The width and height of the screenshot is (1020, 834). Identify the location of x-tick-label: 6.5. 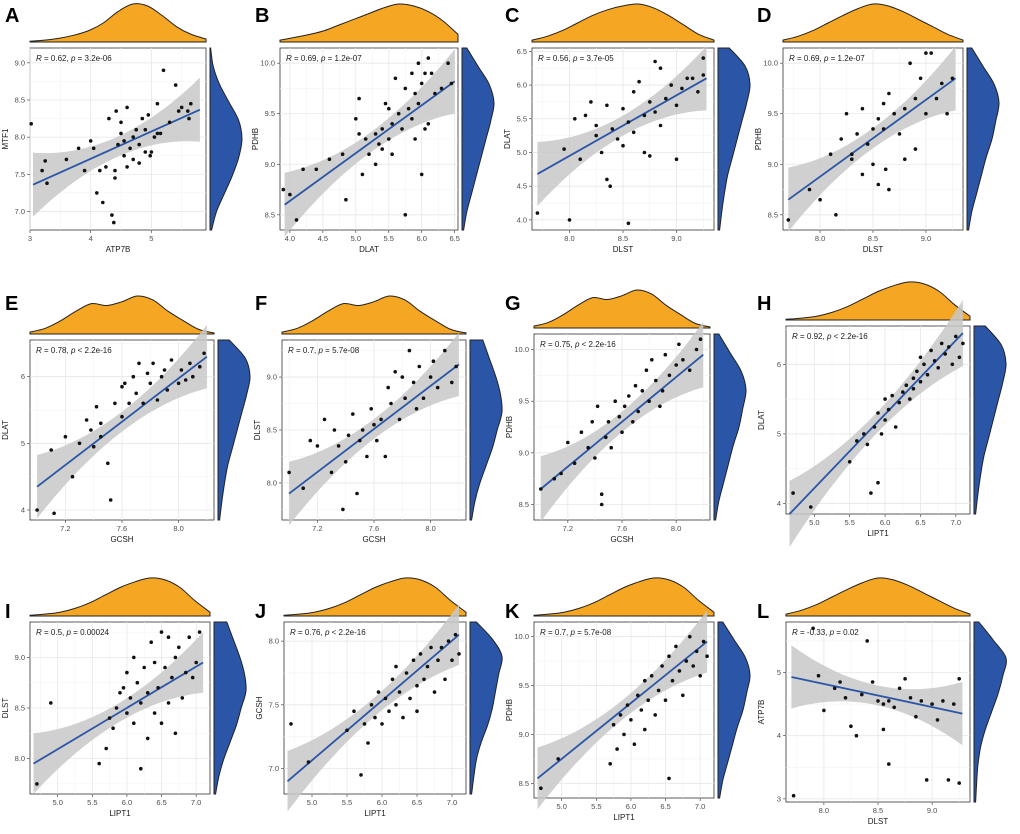
(665, 806).